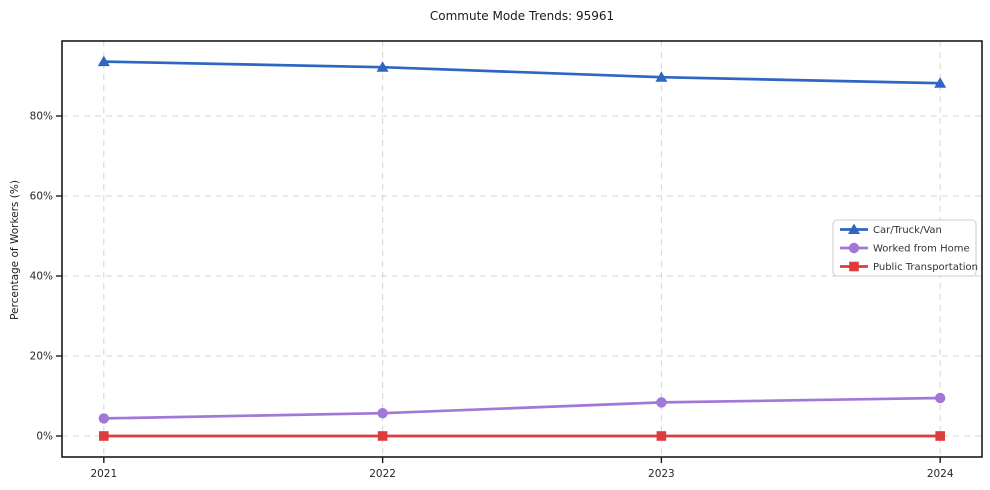 This screenshot has height=490, width=990. I want to click on legend-entry-worked-from-home: Worked from Home, so click(905, 248).